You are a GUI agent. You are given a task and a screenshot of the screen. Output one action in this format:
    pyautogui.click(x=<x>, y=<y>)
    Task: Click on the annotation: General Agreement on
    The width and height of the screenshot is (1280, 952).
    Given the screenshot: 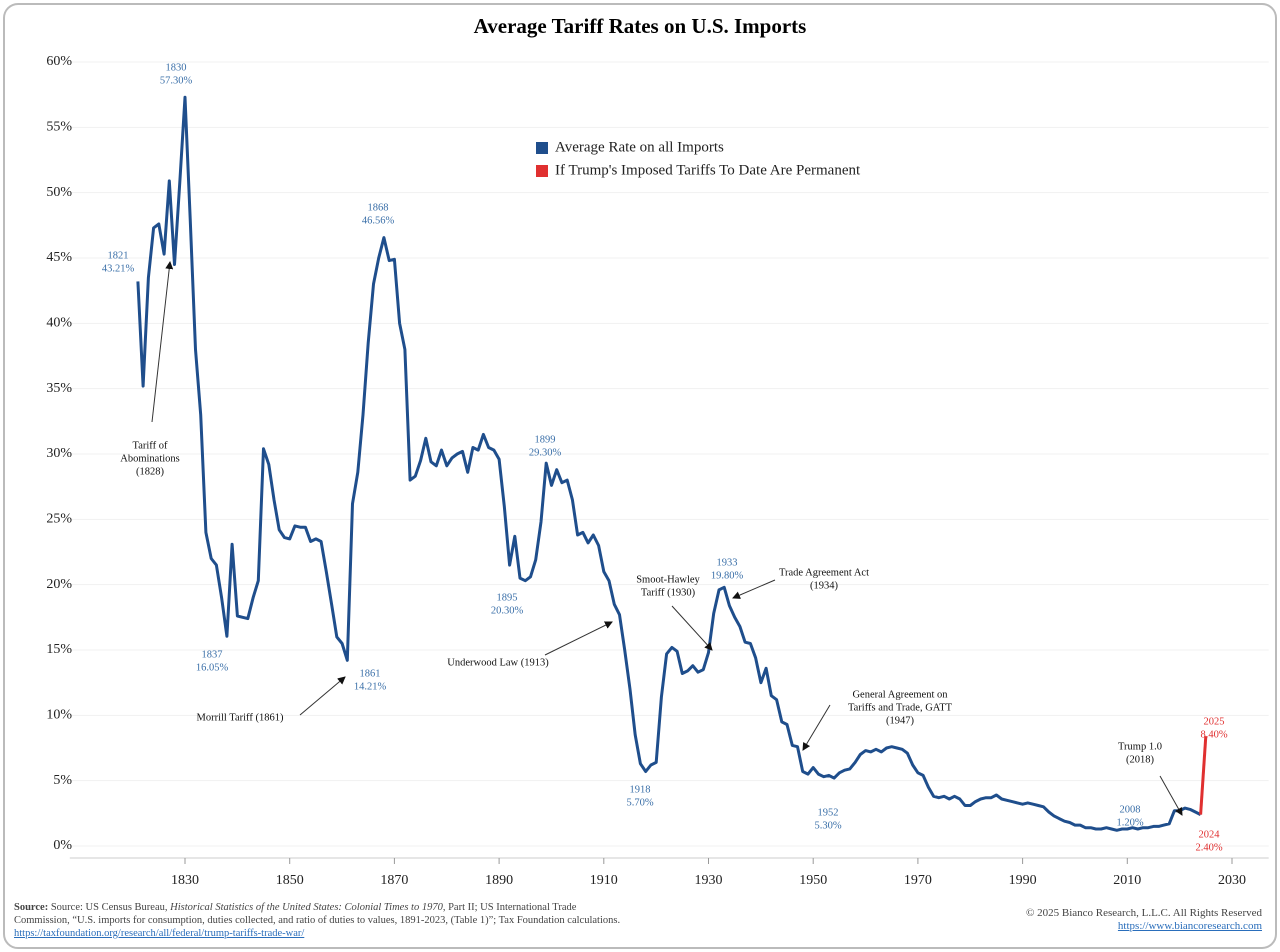 What is the action you would take?
    pyautogui.click(x=900, y=694)
    